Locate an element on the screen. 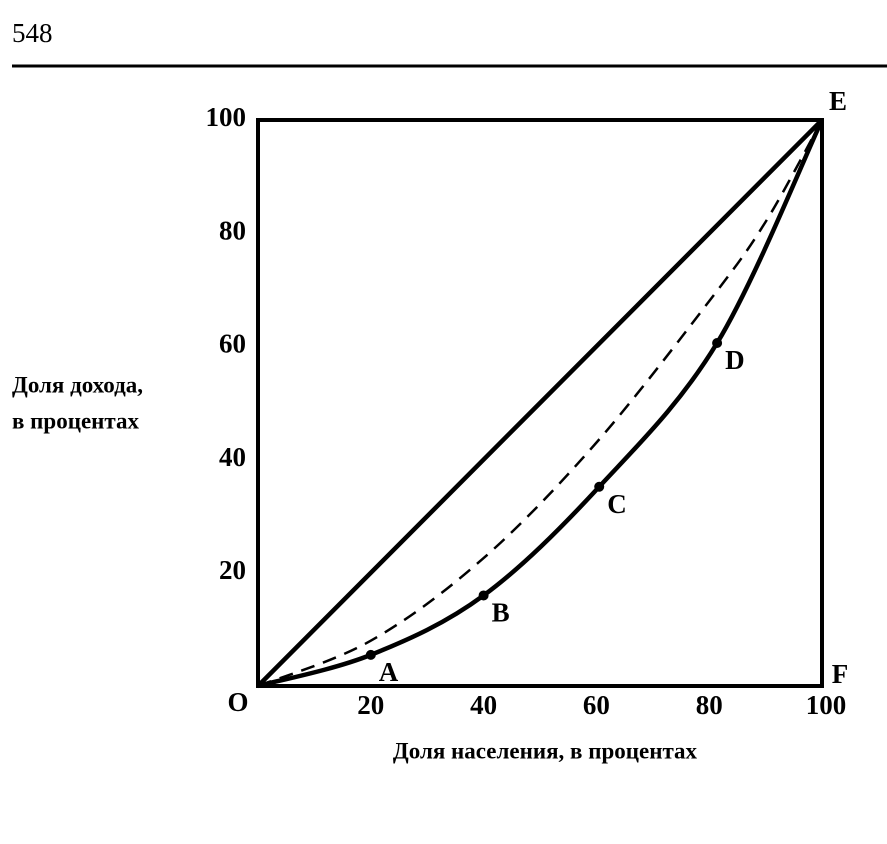 This screenshot has height=844, width=887. point-label: C is located at coordinates (617, 504).